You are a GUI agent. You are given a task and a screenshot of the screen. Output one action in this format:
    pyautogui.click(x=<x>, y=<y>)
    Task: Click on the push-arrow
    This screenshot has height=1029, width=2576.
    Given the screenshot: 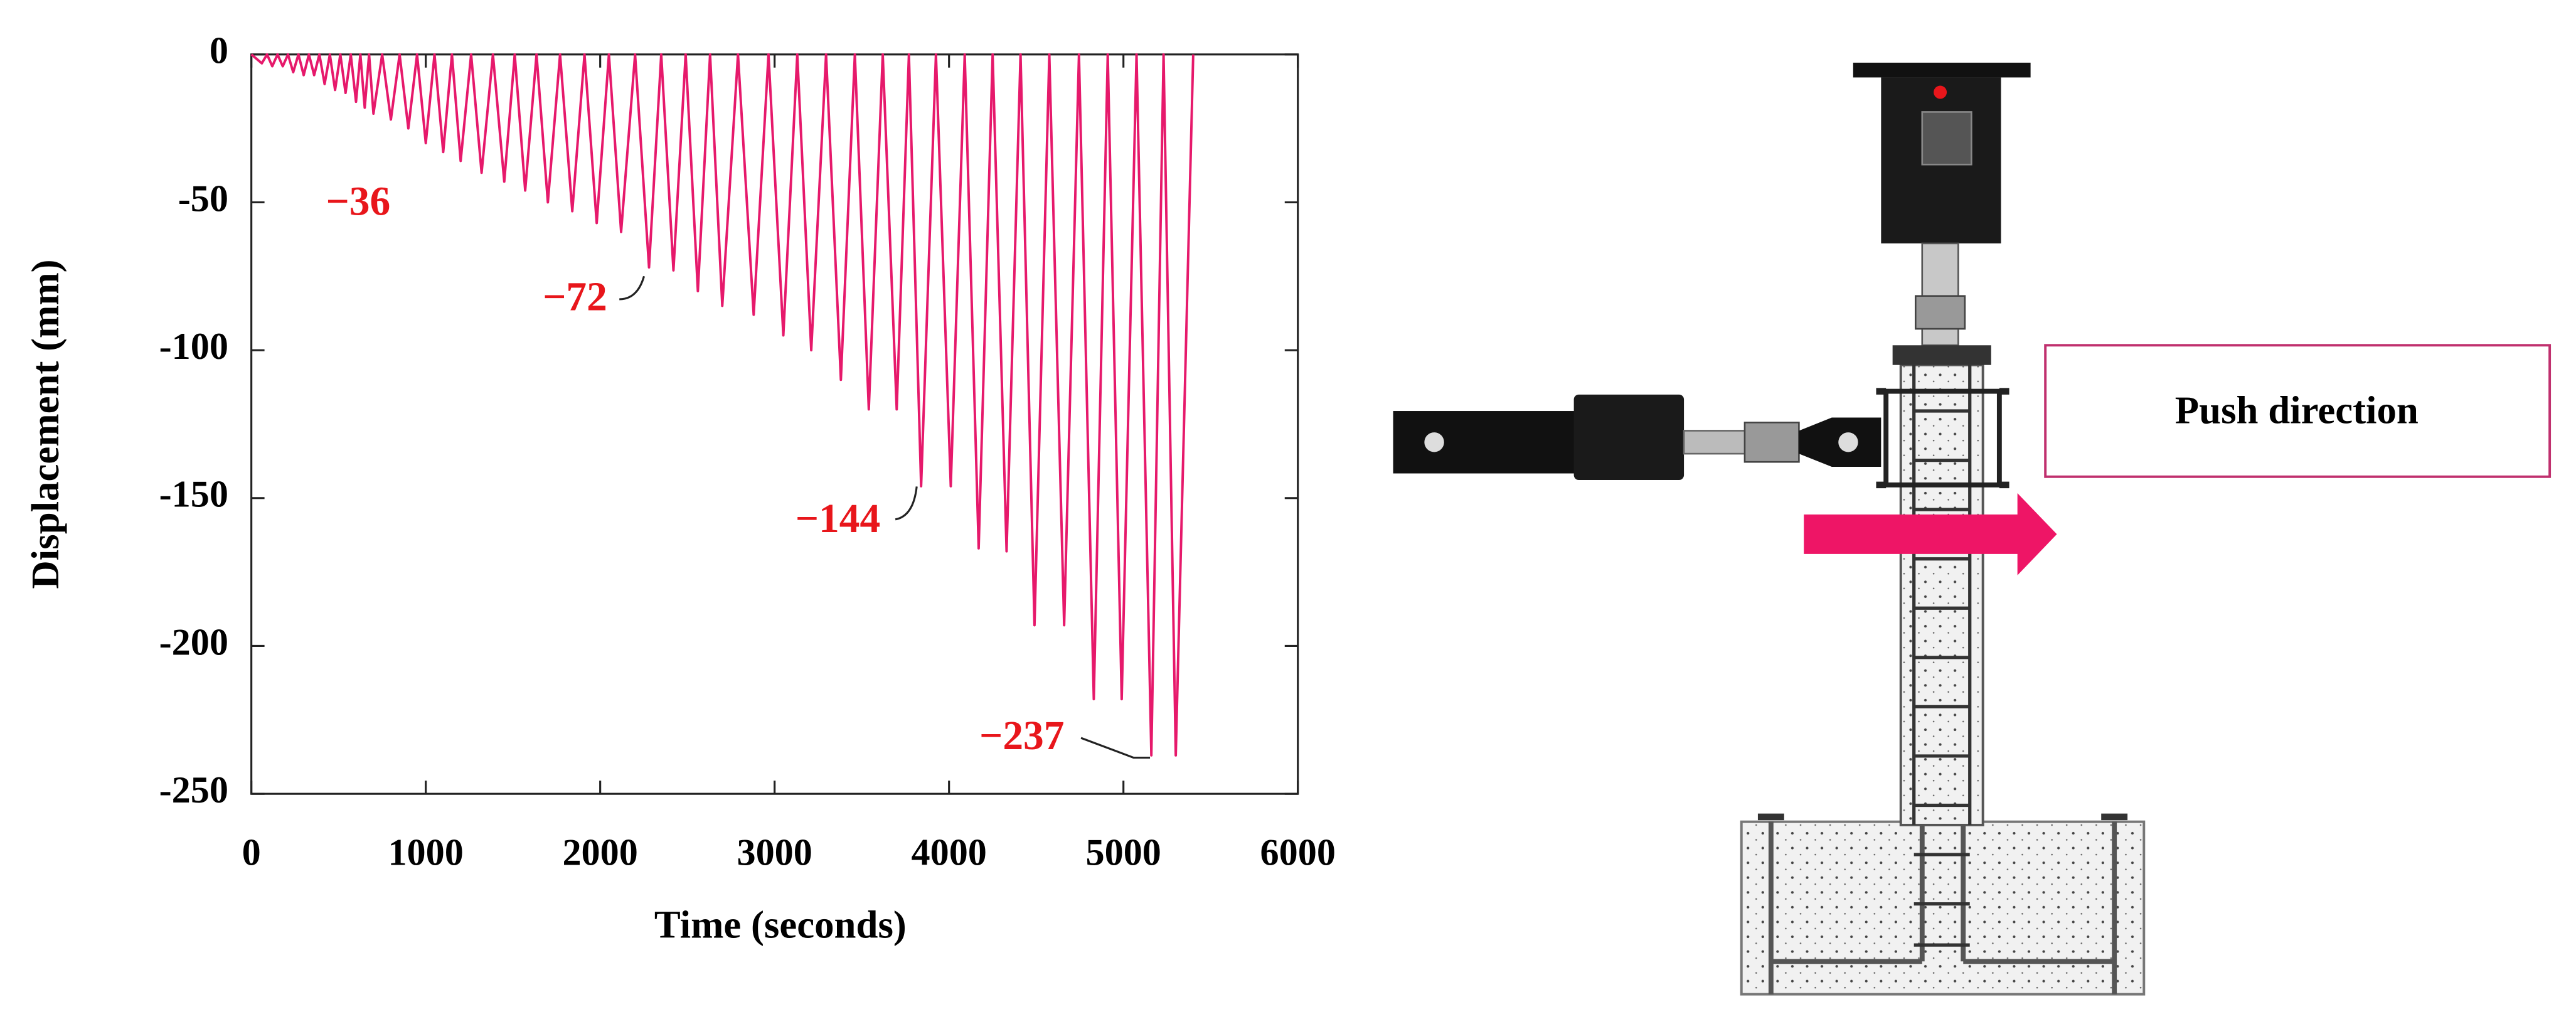 What is the action you would take?
    pyautogui.click(x=1930, y=534)
    